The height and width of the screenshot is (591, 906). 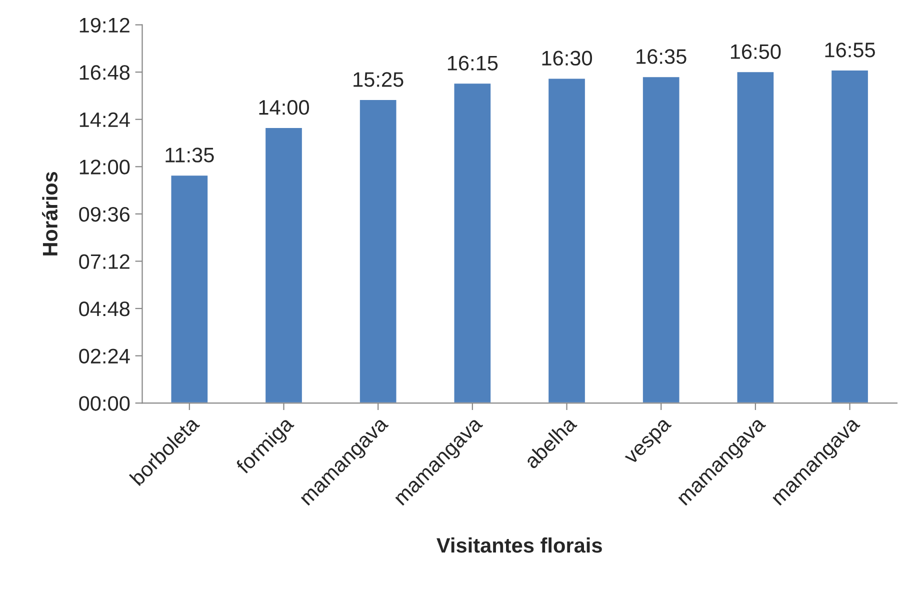 What do you see at coordinates (105, 119) in the screenshot?
I see `y-tick-label: 14:24` at bounding box center [105, 119].